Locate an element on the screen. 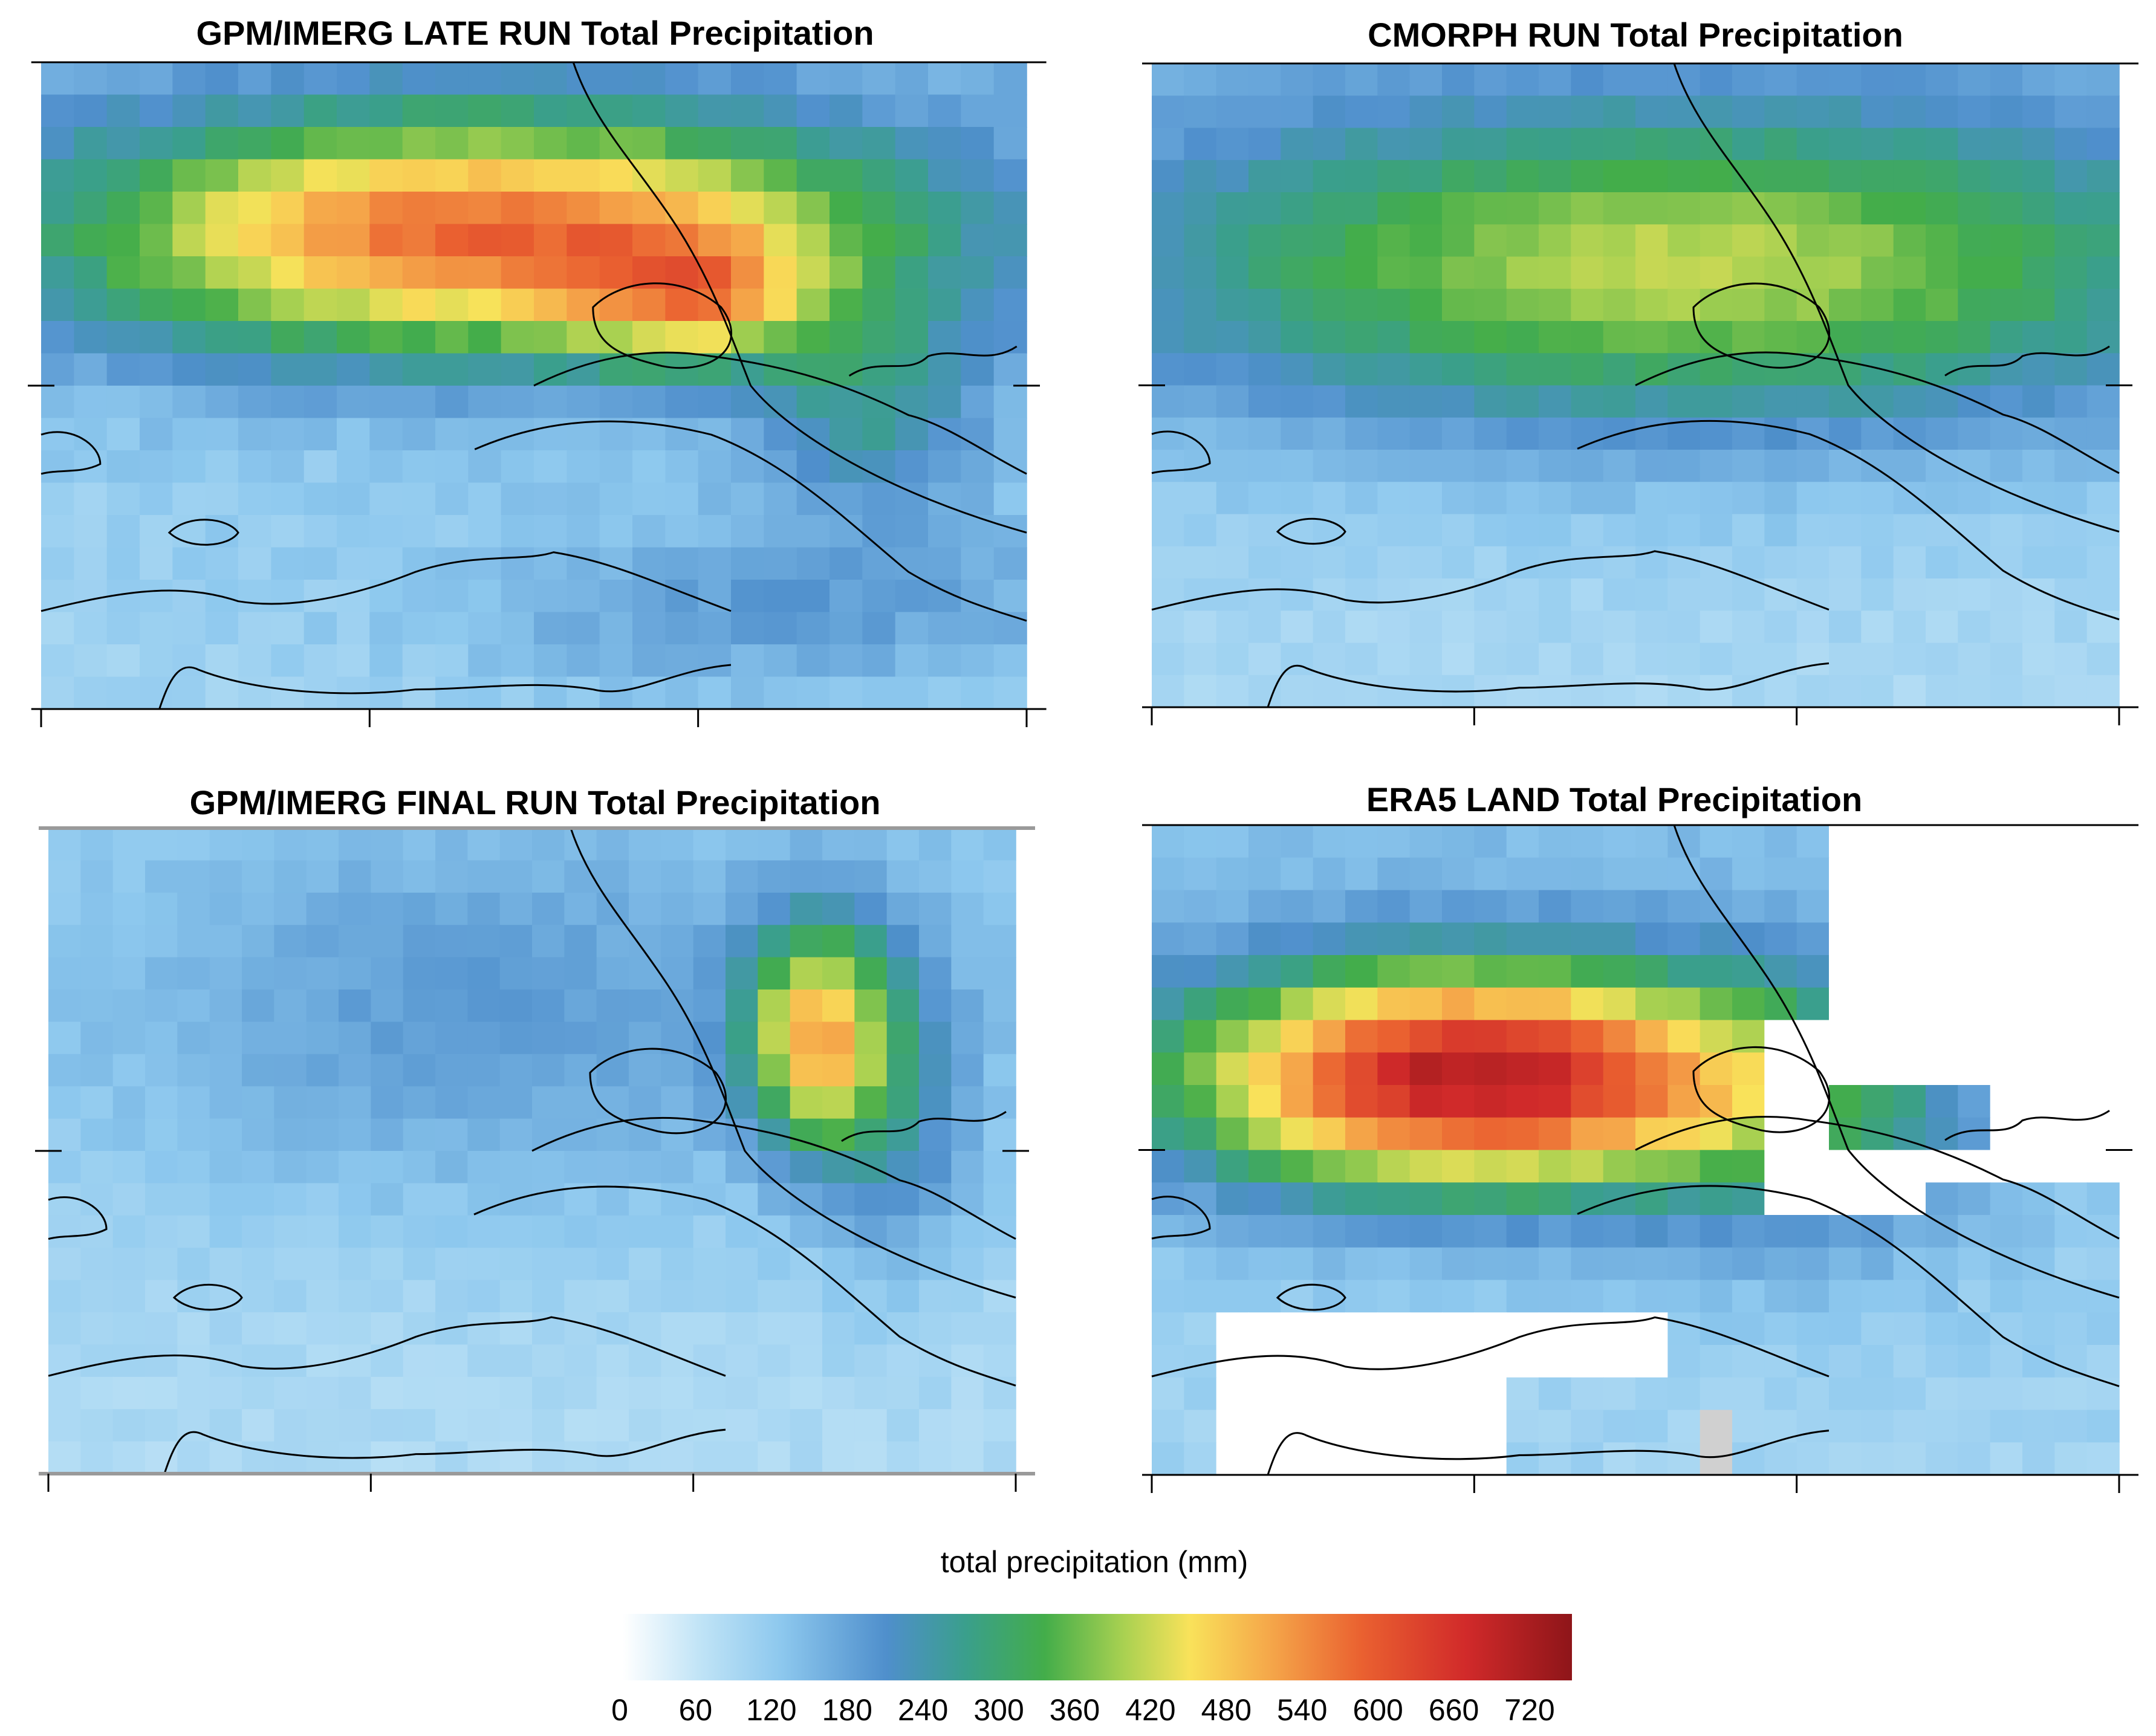  colorbar-tick-label: 420 is located at coordinates (1150, 1710).